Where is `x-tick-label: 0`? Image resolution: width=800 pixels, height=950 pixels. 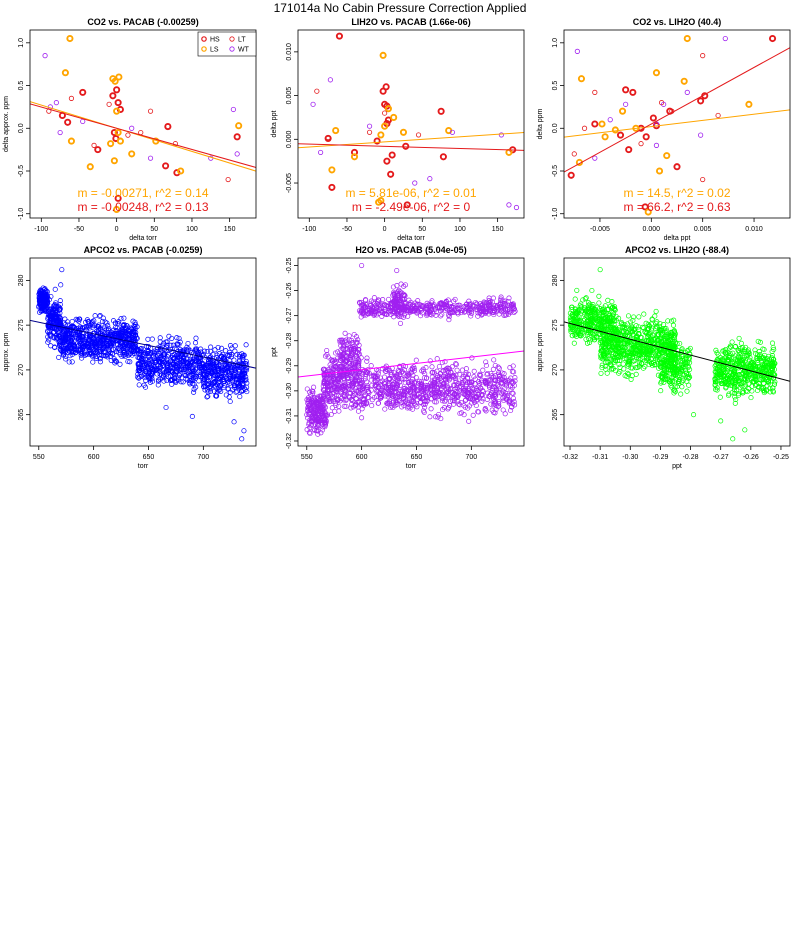
x-tick-label: 0 is located at coordinates (385, 229).